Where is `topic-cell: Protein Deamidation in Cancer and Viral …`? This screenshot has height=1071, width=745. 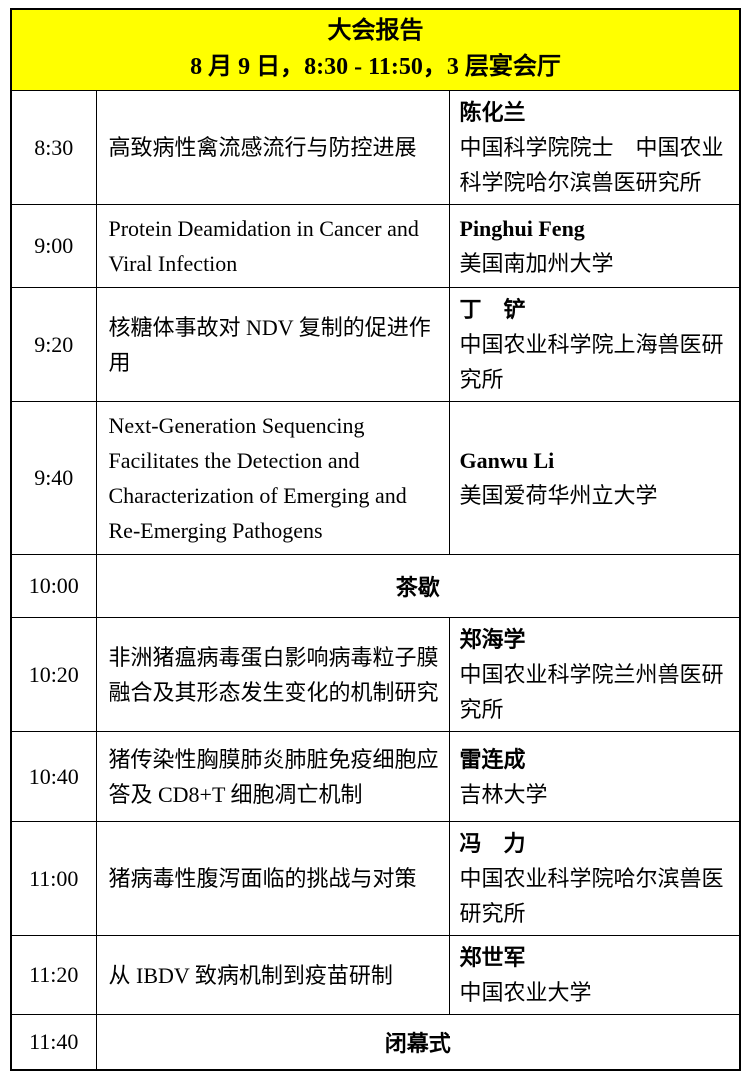
topic-cell: Protein Deamidation in Cancer and Viral … is located at coordinates (272, 246).